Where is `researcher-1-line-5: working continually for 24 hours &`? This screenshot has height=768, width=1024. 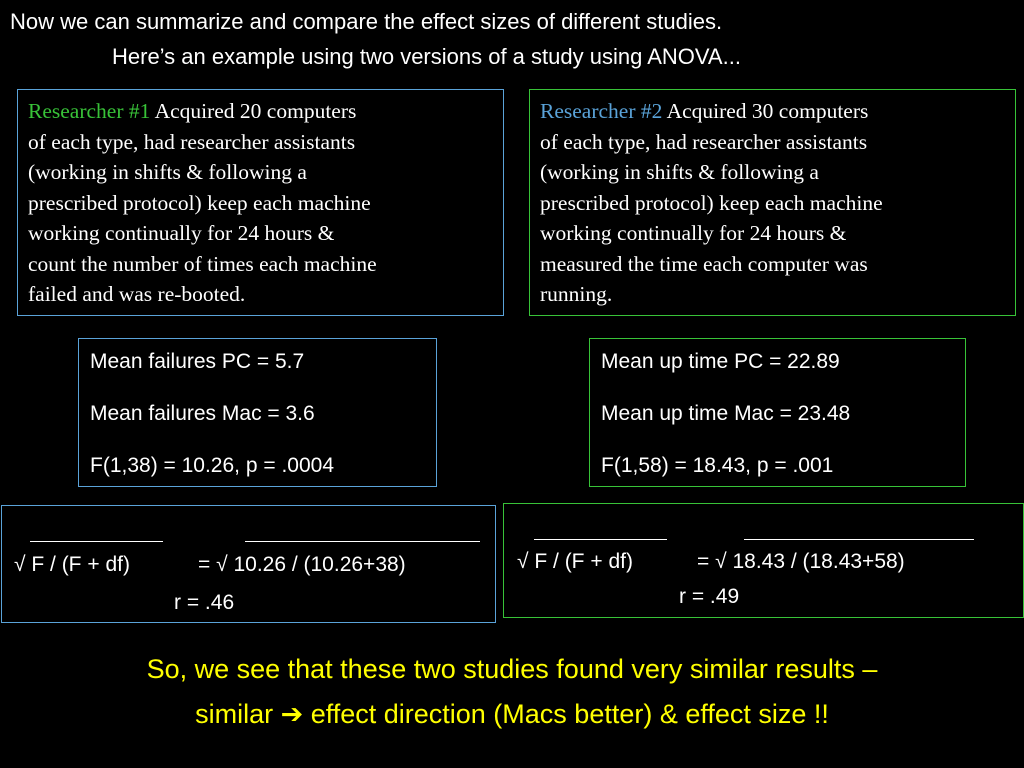 researcher-1-line-5: working continually for 24 hours & is located at coordinates (181, 233).